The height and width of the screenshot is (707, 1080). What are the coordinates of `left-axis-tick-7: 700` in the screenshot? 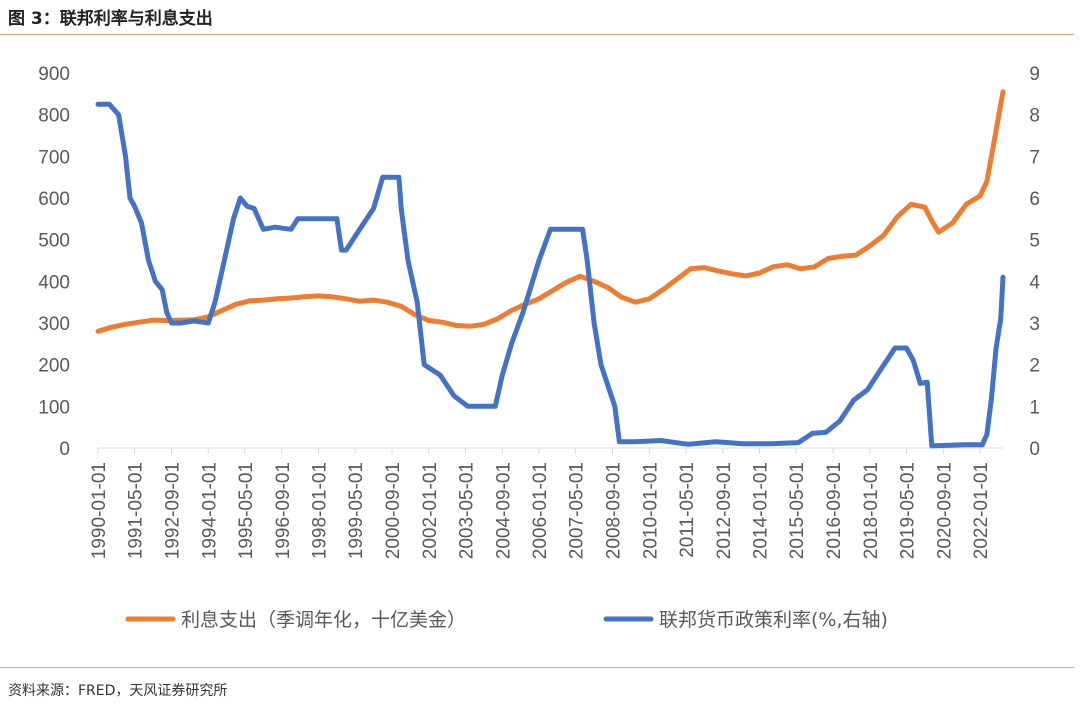 It's located at (54, 157).